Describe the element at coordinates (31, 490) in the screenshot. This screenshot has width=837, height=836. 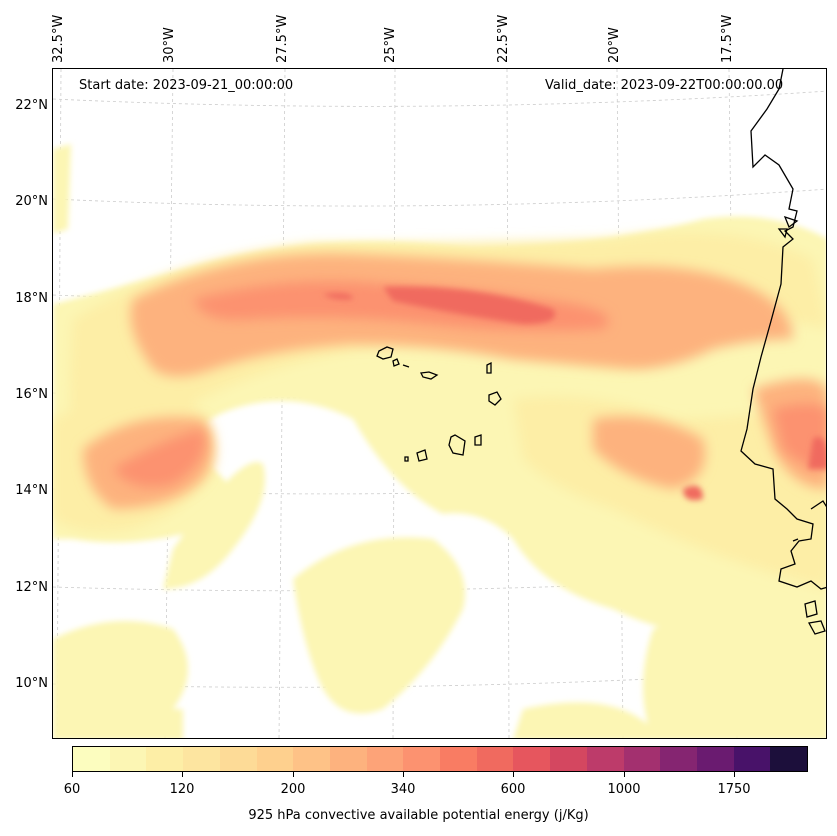
I see `lat-label-14n: 14°N` at that location.